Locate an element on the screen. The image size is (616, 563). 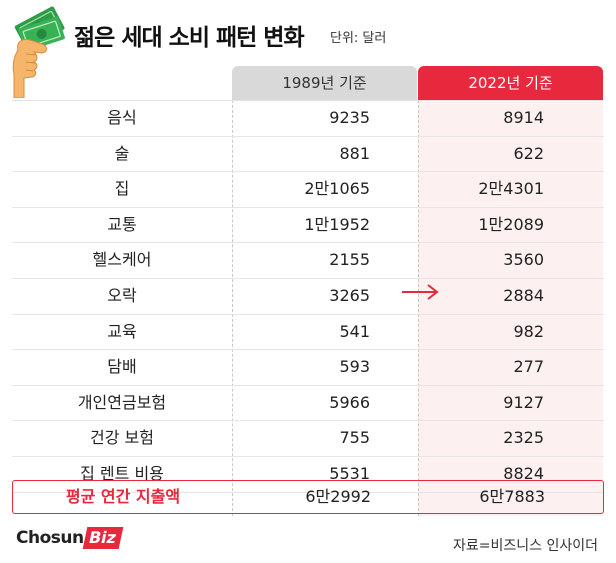
value-1989: 2만1065 is located at coordinates (337, 189).